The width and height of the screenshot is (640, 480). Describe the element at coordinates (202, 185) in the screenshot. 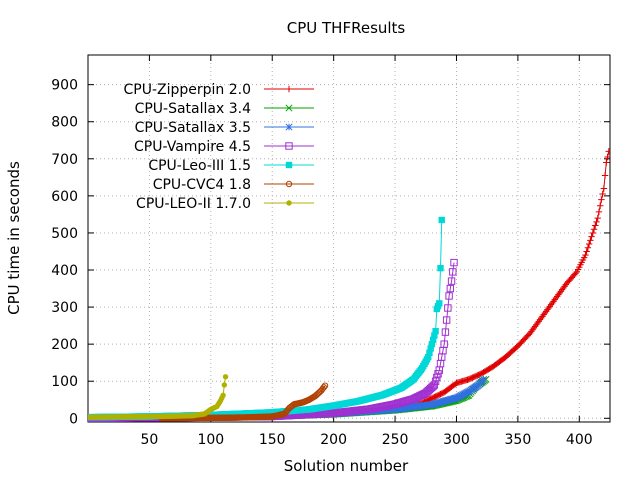

I see `legend-label: CPU-CVC4 1.8` at that location.